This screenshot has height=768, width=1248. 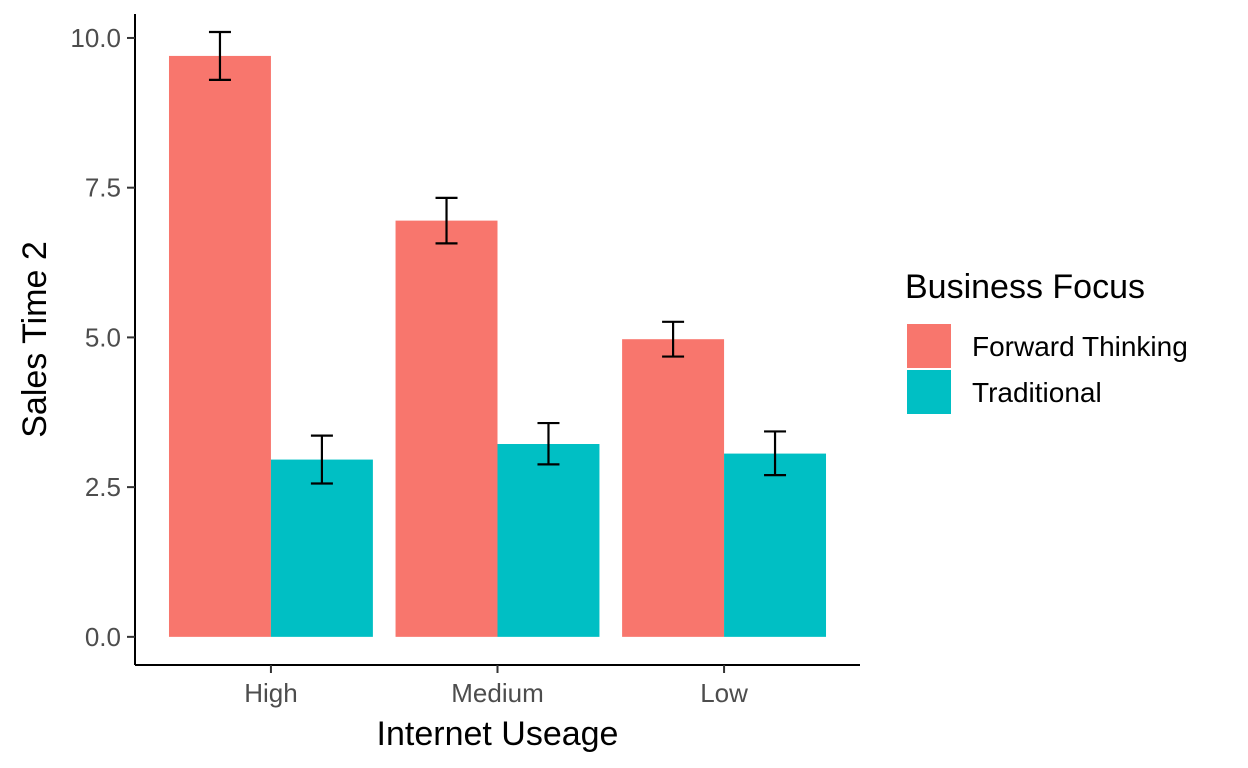 What do you see at coordinates (775, 453) in the screenshot?
I see `error-bar-low-traditional` at bounding box center [775, 453].